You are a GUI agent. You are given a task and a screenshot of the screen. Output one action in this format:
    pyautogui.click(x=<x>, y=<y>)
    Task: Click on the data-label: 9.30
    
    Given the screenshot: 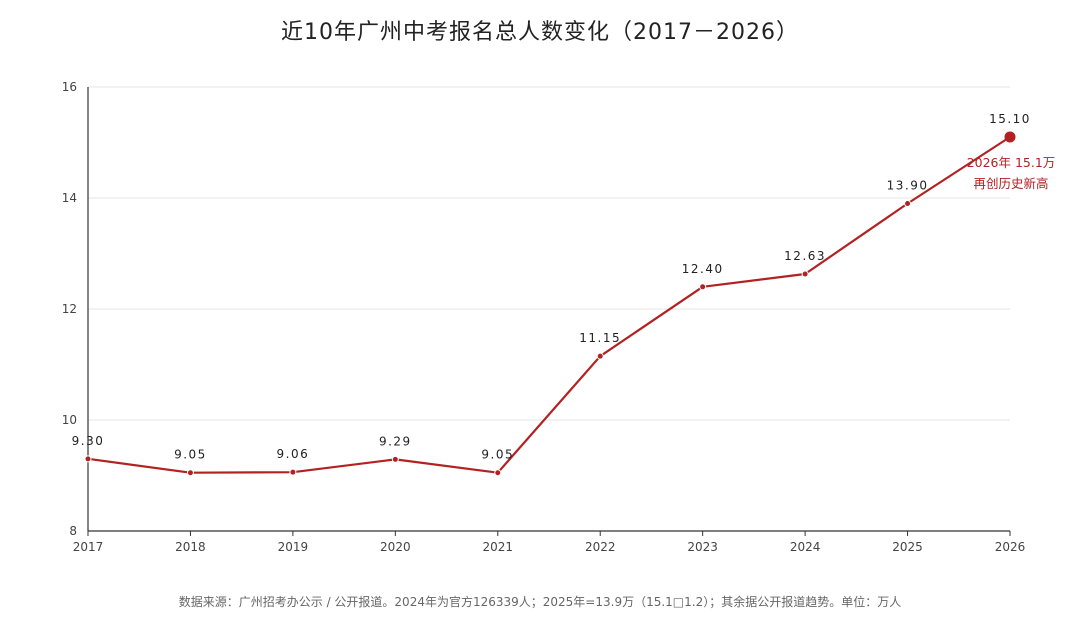 What is the action you would take?
    pyautogui.click(x=88, y=441)
    